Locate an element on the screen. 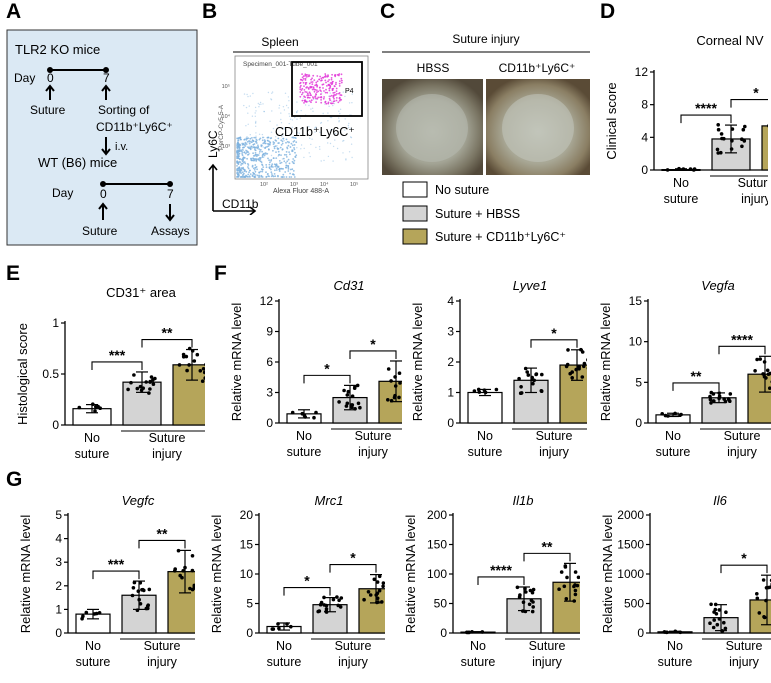 The image size is (771, 683). flow-x-marker: CD11b is located at coordinates (240, 204).